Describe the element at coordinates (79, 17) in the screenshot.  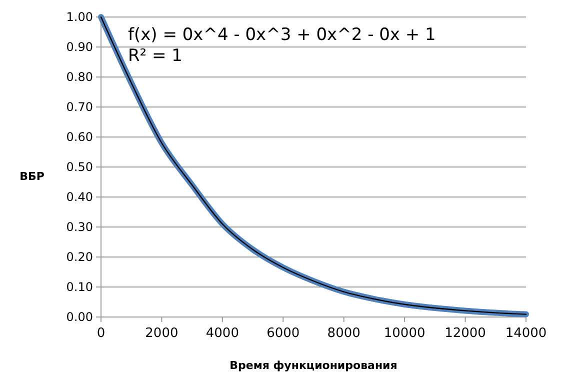
I see `y-tick-label: 1.00` at that location.